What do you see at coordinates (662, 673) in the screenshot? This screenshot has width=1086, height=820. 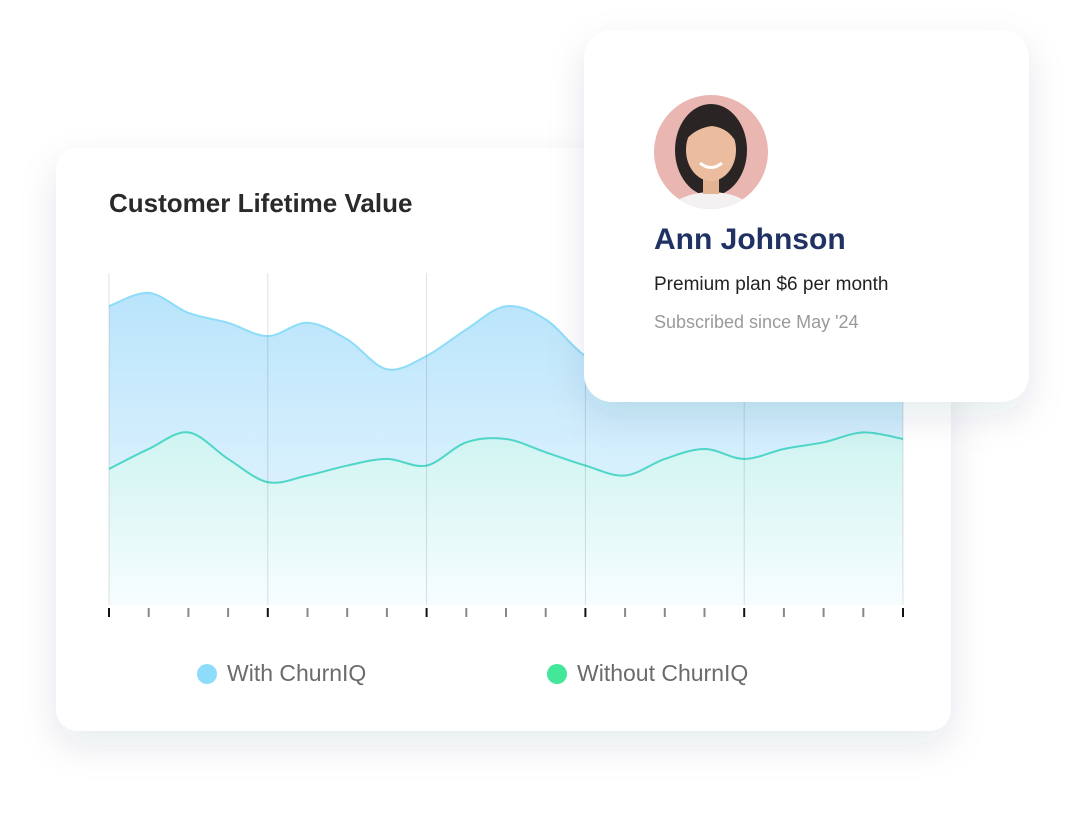 I see `legend-label: Without ChurnIQ` at bounding box center [662, 673].